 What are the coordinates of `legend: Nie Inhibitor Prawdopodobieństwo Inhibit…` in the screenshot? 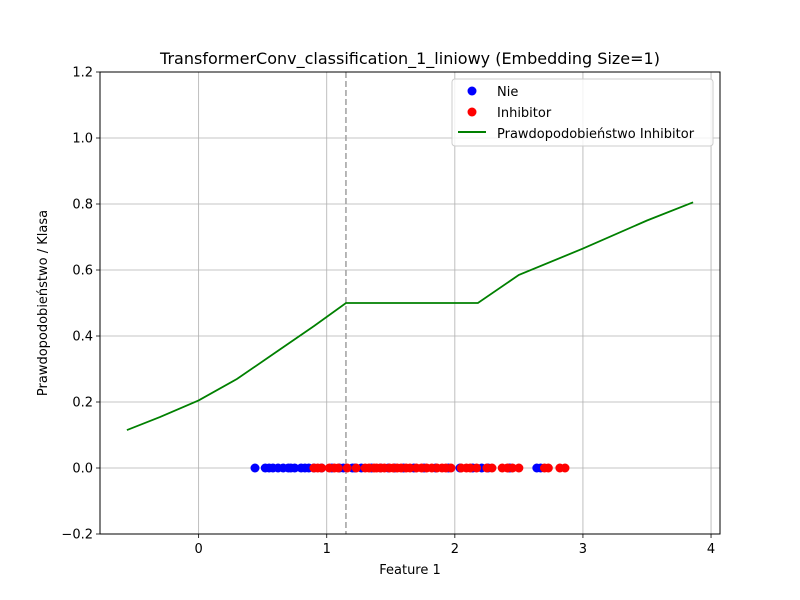 It's located at (582, 112).